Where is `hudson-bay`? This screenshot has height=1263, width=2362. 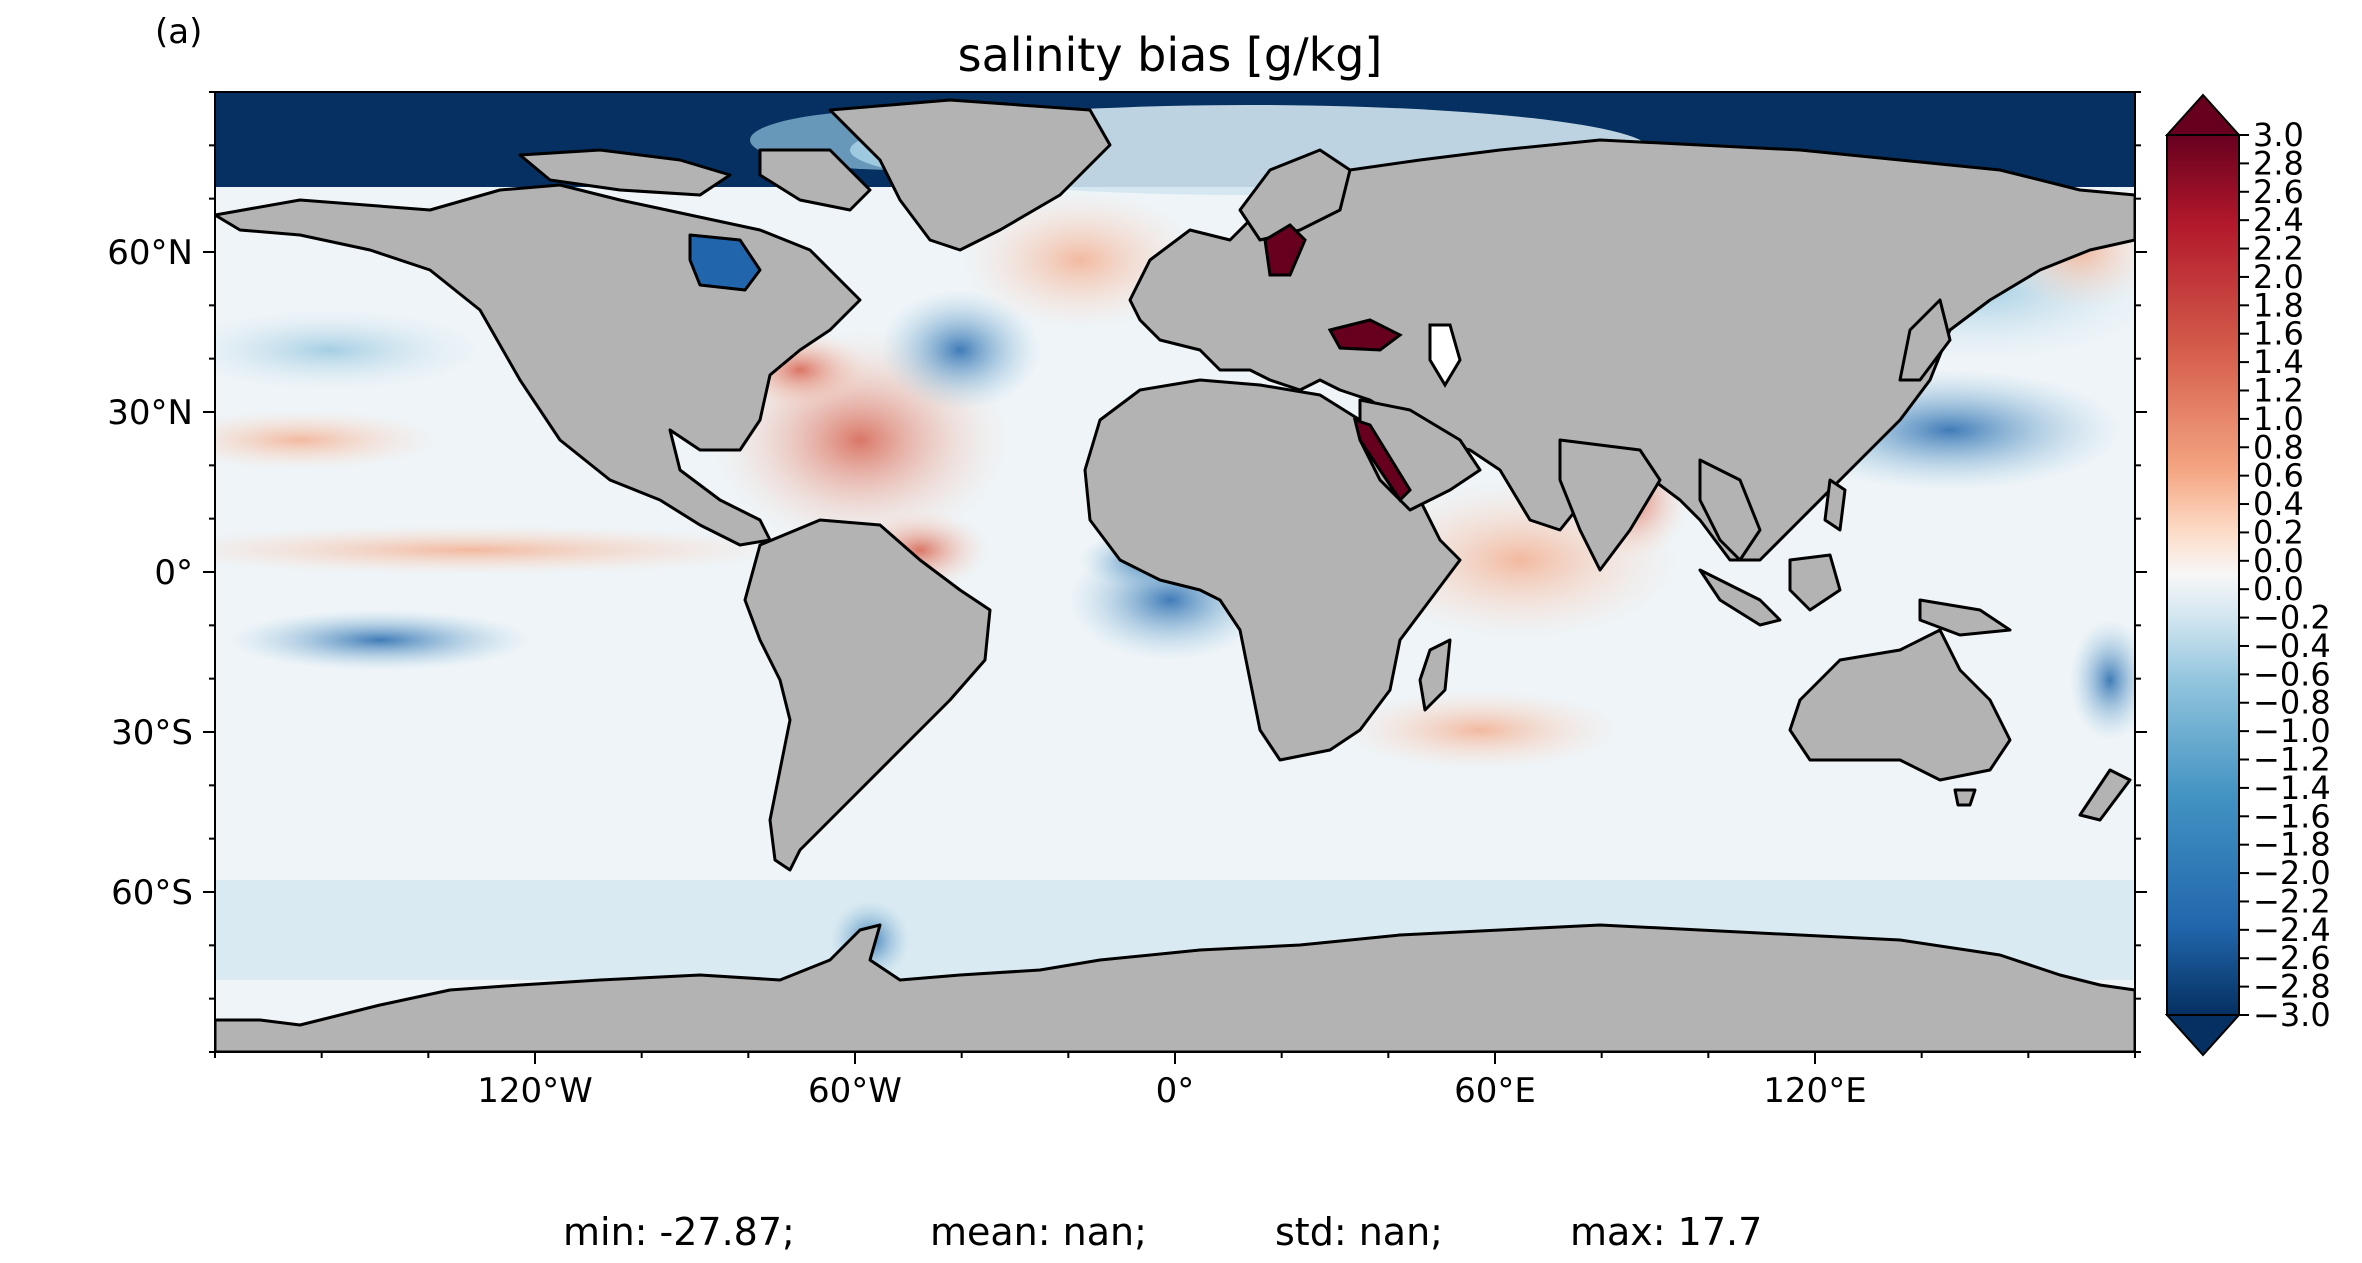
hudson-bay is located at coordinates (725, 262).